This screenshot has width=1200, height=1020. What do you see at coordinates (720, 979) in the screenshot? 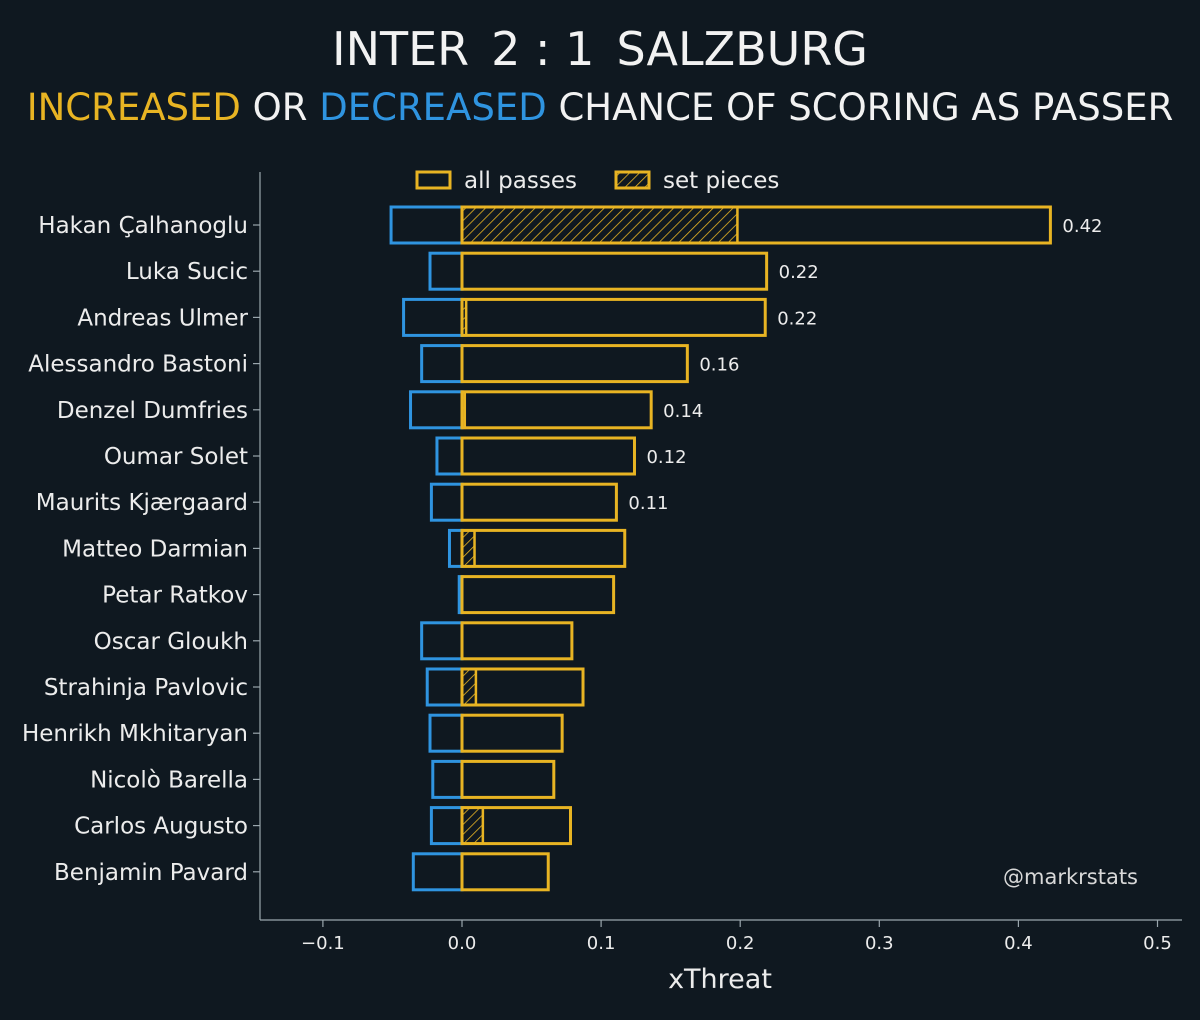
I see `x-axis-title: xThreat` at bounding box center [720, 979].